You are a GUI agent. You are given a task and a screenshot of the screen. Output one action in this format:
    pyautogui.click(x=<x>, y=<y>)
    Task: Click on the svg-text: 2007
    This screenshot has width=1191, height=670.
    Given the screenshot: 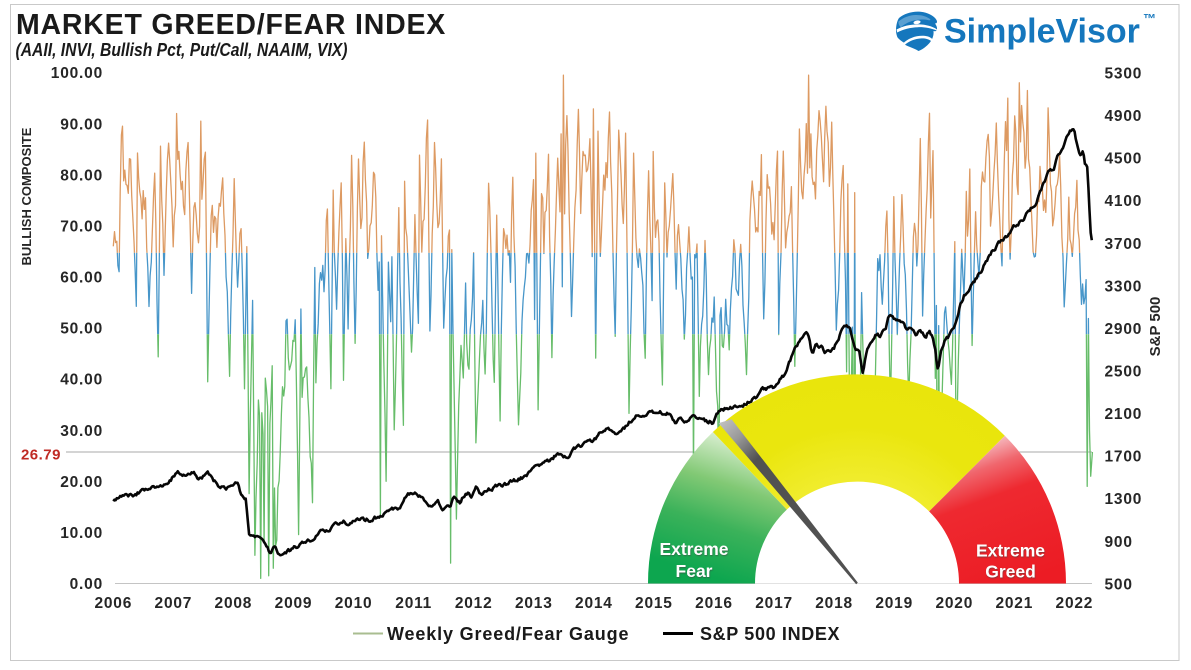 What is the action you would take?
    pyautogui.click(x=174, y=603)
    